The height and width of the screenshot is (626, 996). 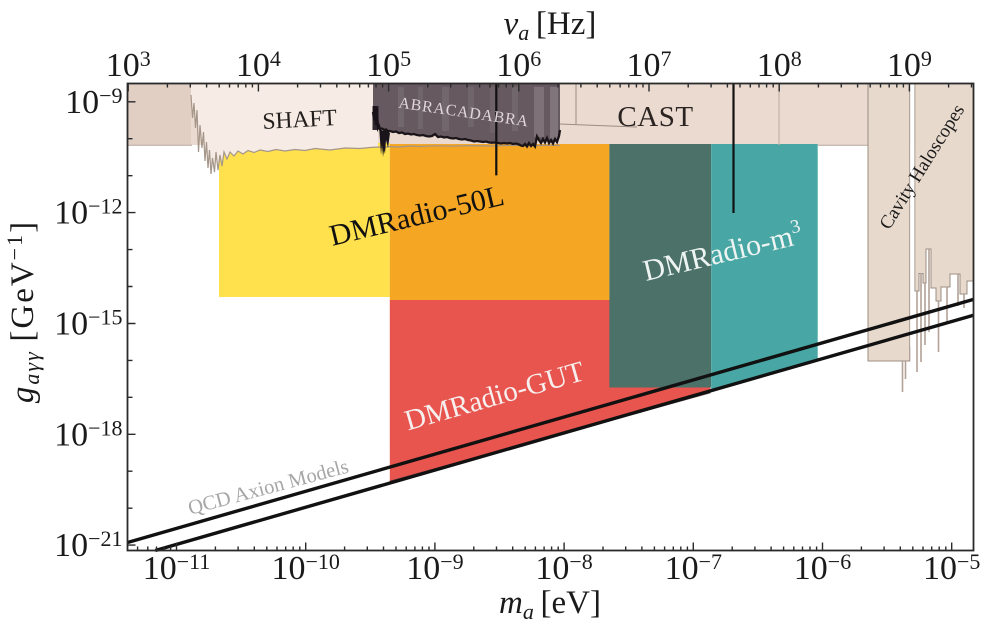 I want to click on svg-text: 10⁻⁸, so click(x=563, y=568).